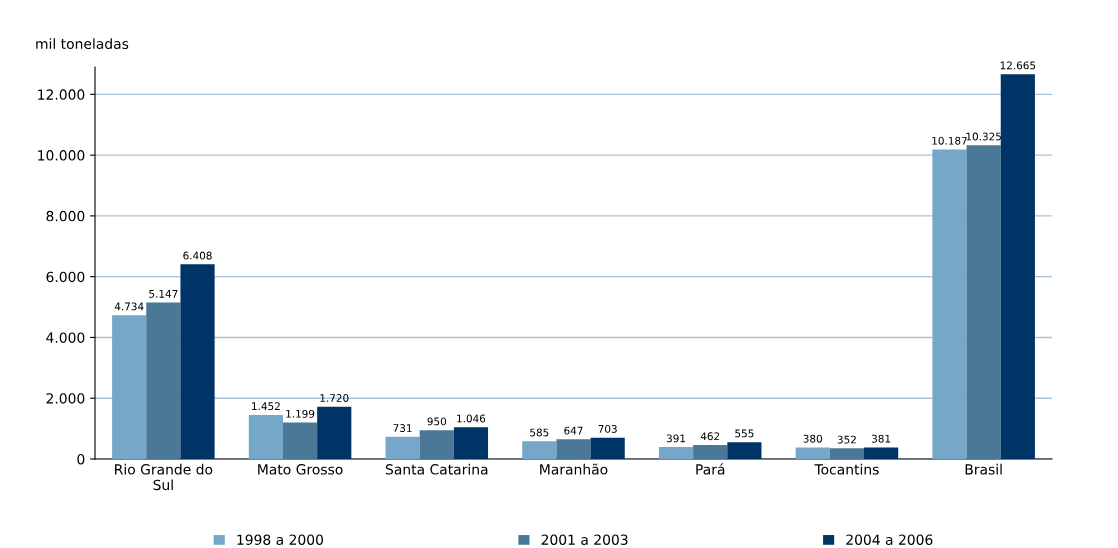 Image resolution: width=1118 pixels, height=548 pixels. I want to click on x-tick-label: Pará, so click(710, 469).